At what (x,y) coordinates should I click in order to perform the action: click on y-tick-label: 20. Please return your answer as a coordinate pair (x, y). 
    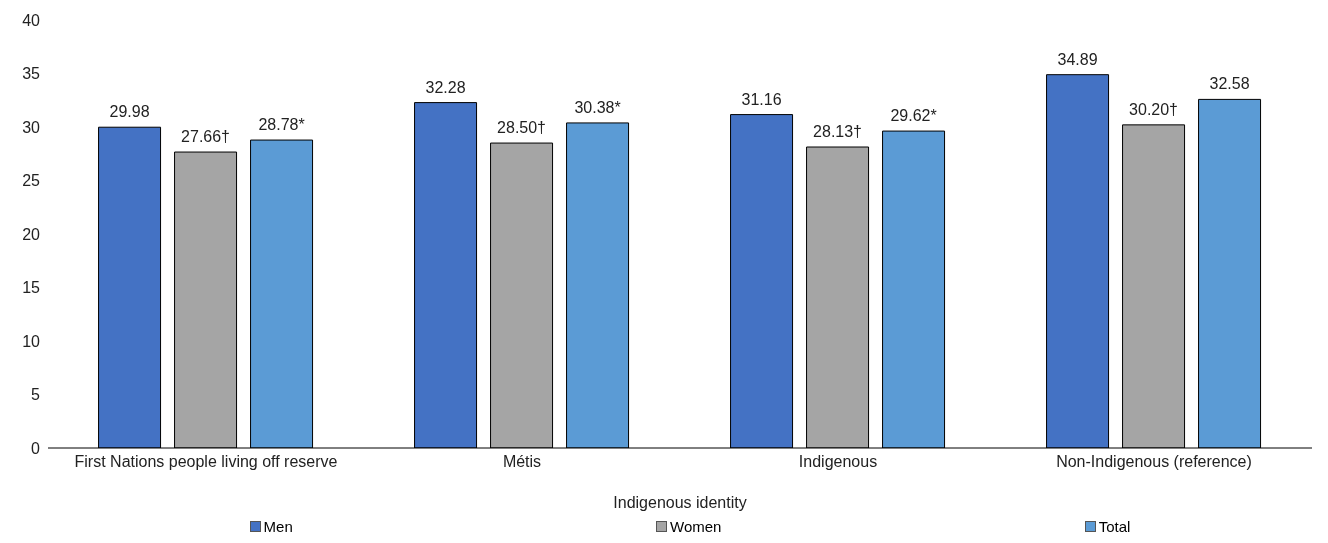
    Looking at the image, I should click on (31, 234).